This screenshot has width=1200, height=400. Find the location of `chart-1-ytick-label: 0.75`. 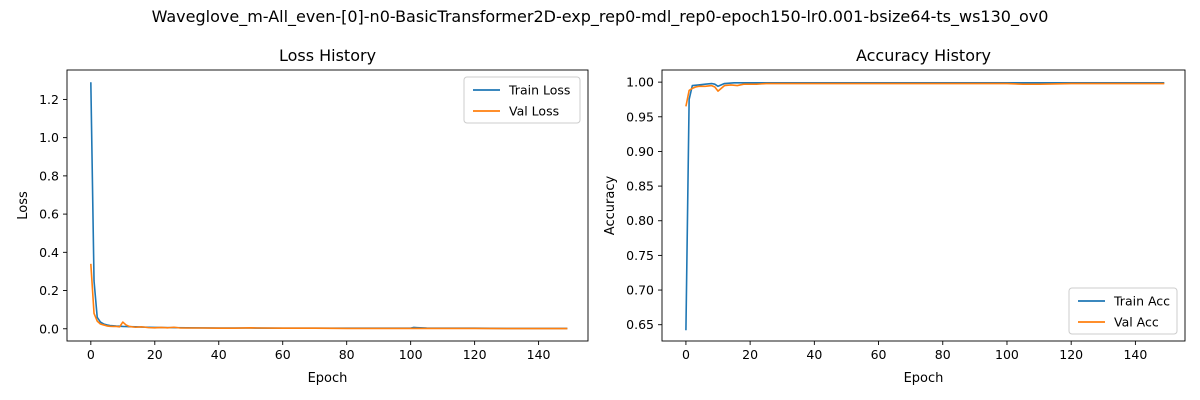

chart-1-ytick-label: 0.75 is located at coordinates (640, 255).